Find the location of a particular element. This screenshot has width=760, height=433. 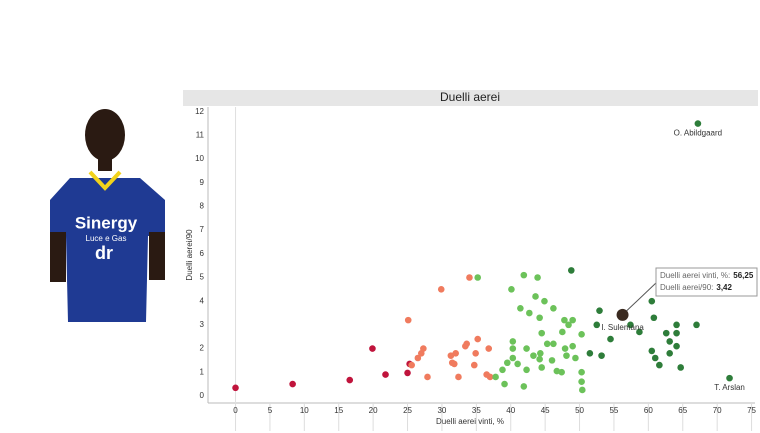

jersey is located at coordinates (107, 250).